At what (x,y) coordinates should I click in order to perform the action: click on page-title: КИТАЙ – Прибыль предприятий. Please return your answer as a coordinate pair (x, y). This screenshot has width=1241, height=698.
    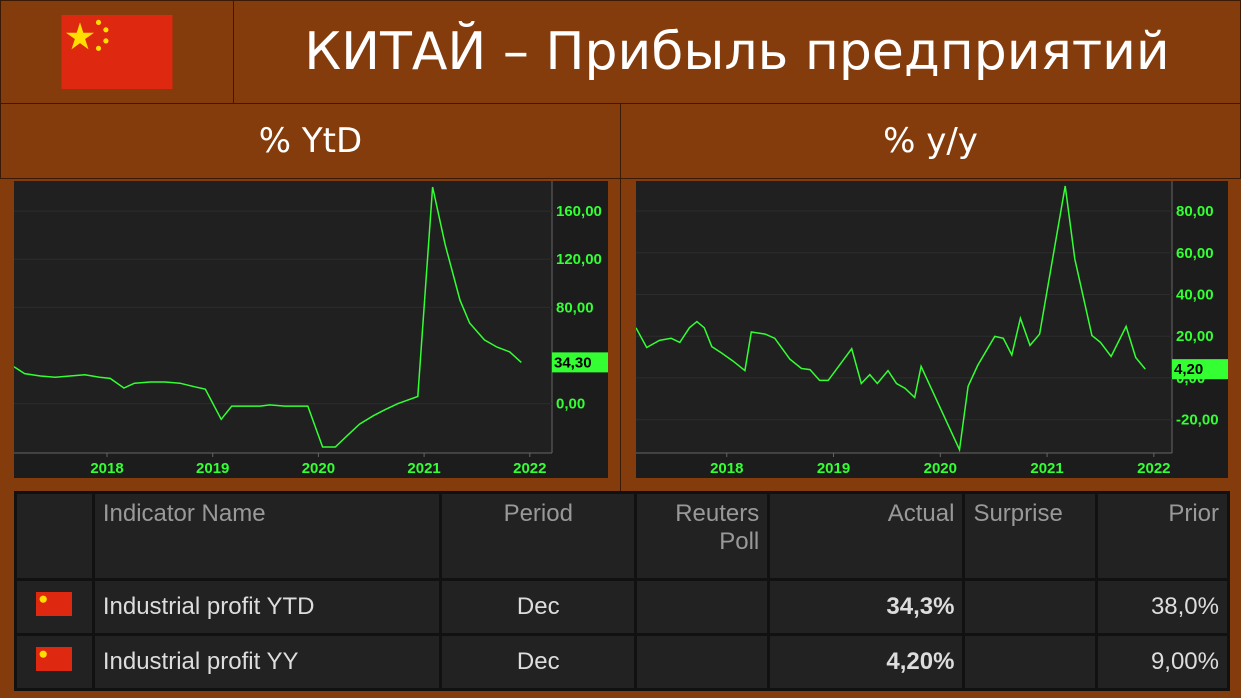
    Looking at the image, I should click on (737, 52).